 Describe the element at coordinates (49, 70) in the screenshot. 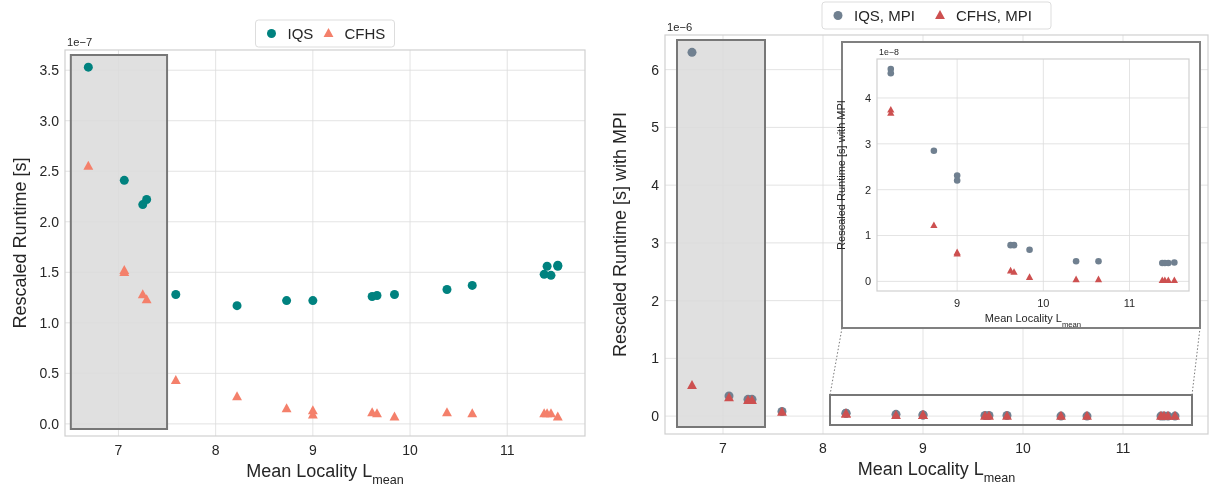

I see `y-tick-label: 3.5` at that location.